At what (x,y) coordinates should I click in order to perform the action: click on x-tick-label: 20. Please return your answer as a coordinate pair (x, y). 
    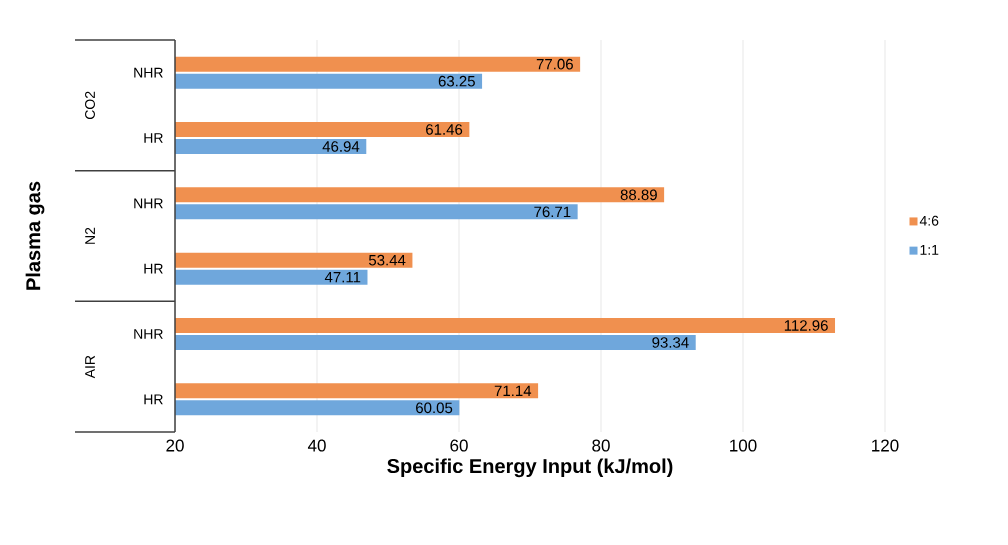
    Looking at the image, I should click on (175, 445).